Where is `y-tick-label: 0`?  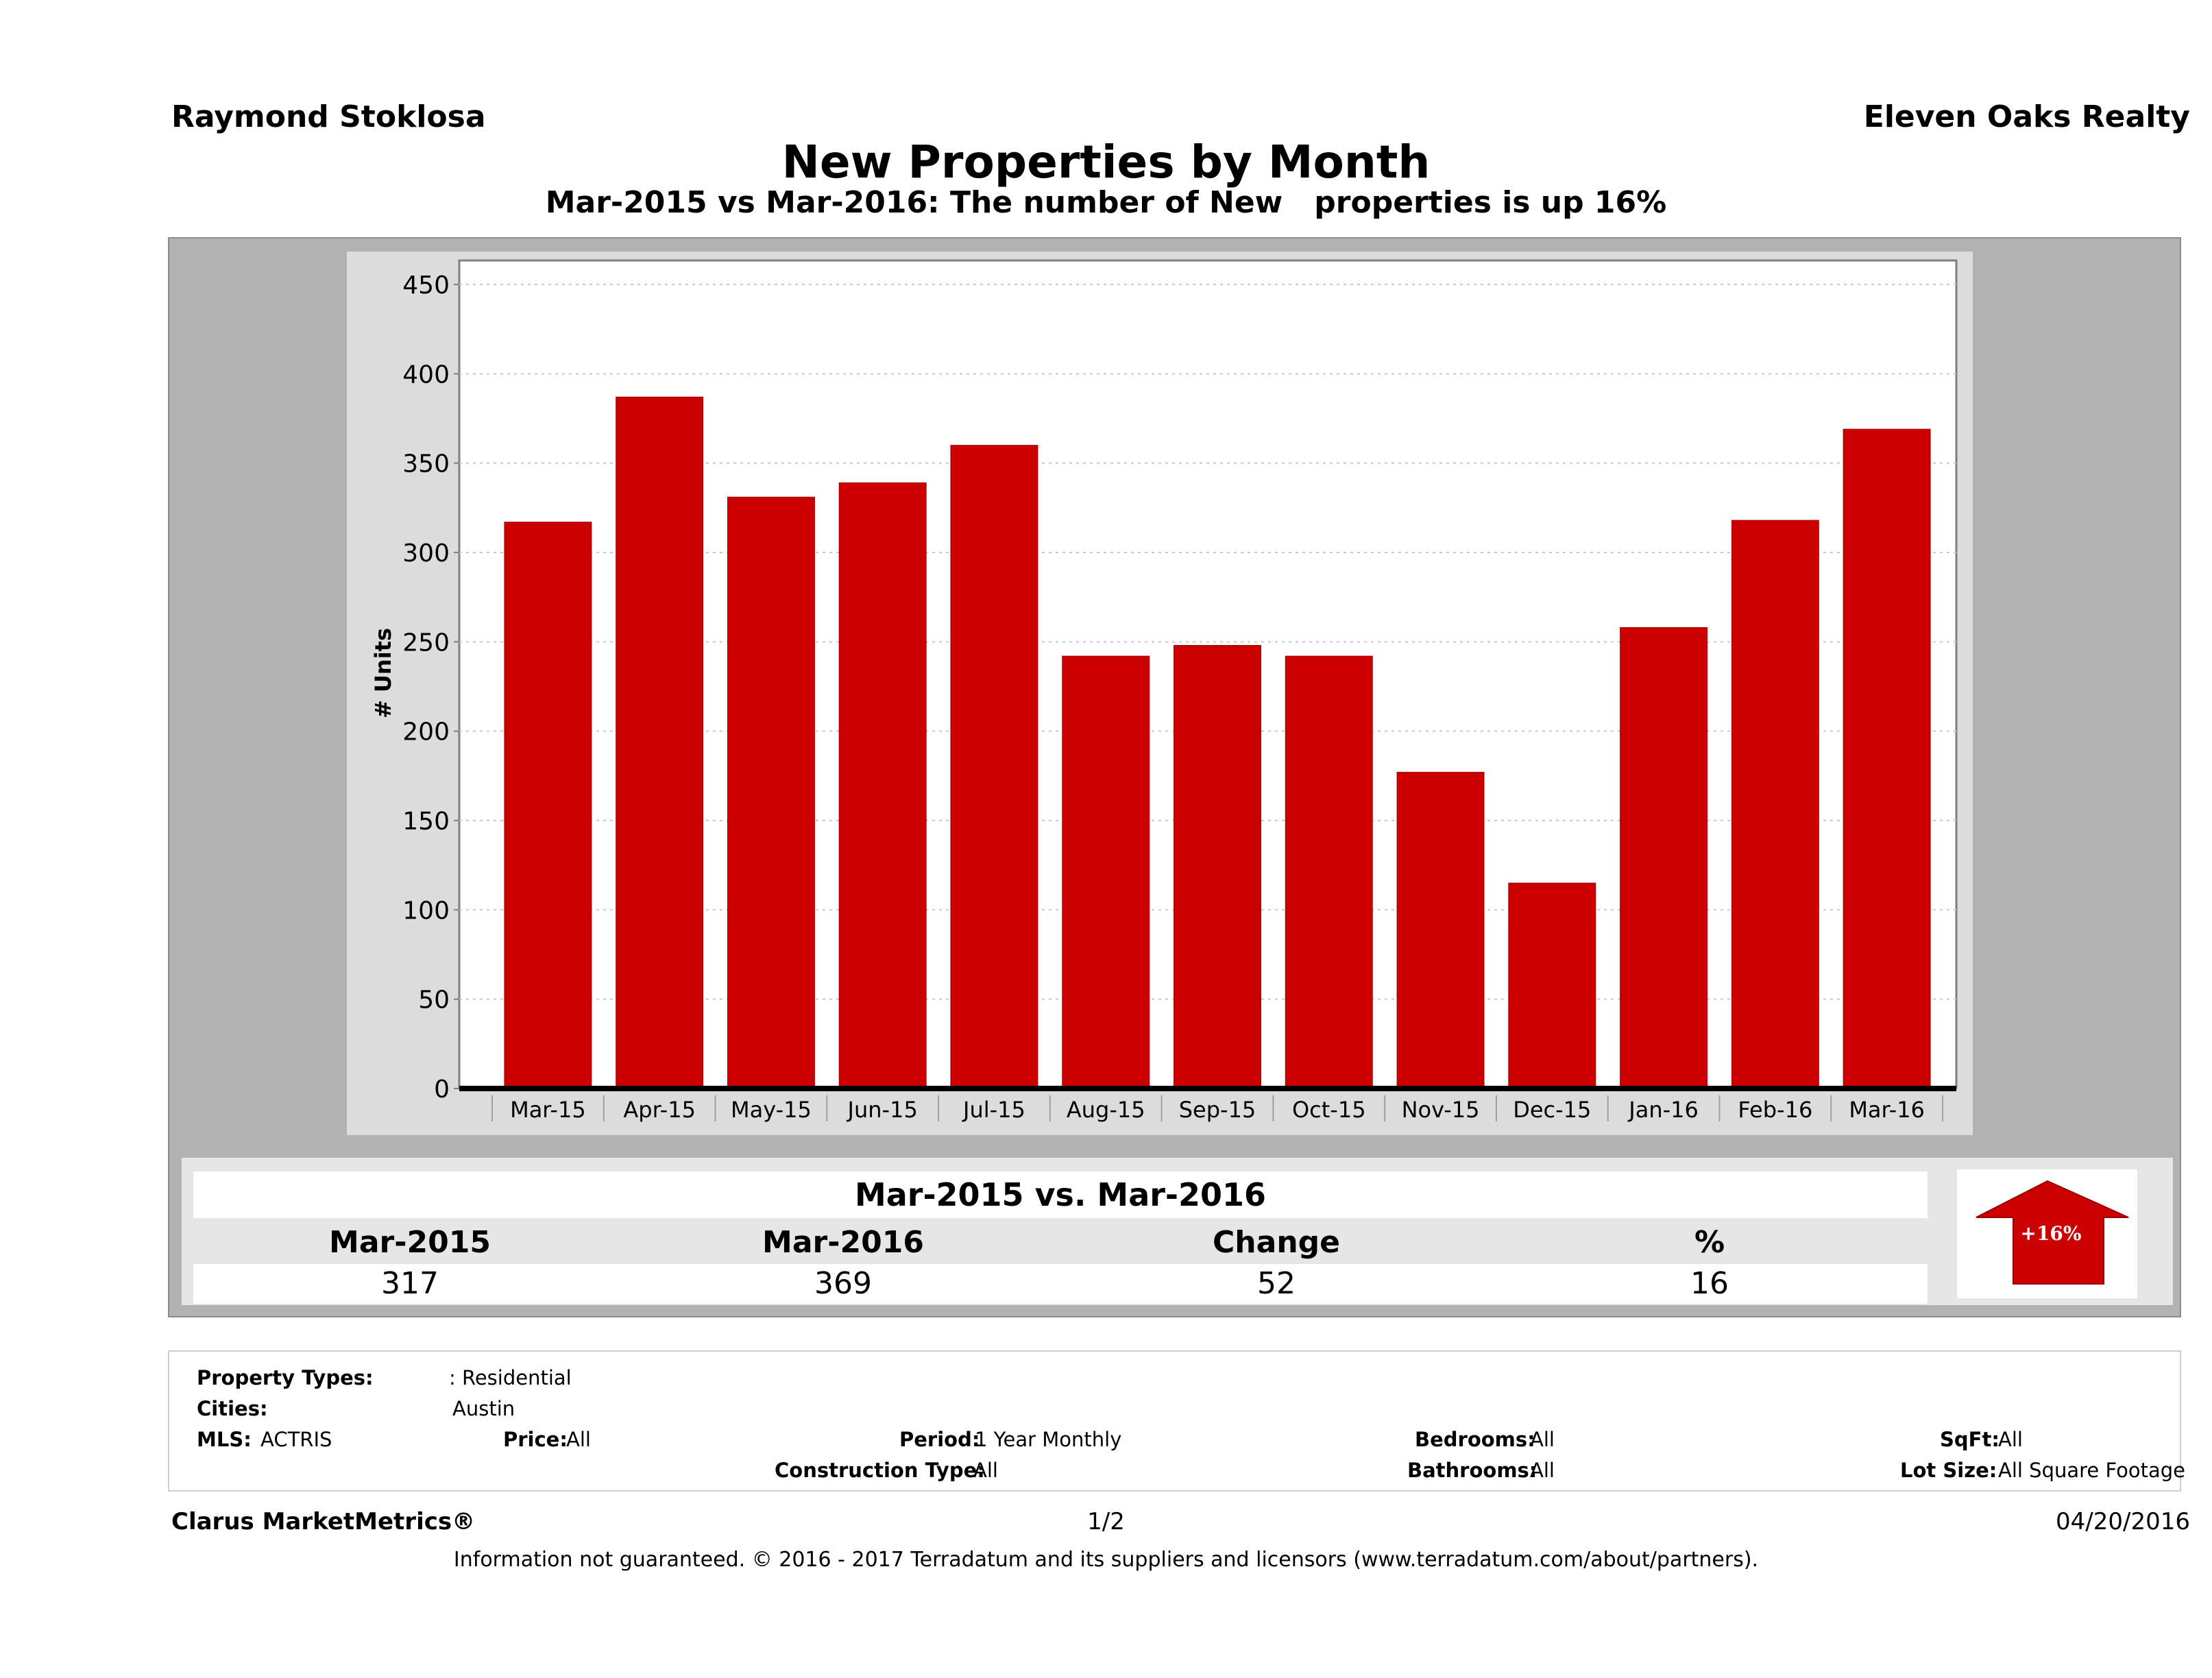
y-tick-label: 0 is located at coordinates (442, 1089).